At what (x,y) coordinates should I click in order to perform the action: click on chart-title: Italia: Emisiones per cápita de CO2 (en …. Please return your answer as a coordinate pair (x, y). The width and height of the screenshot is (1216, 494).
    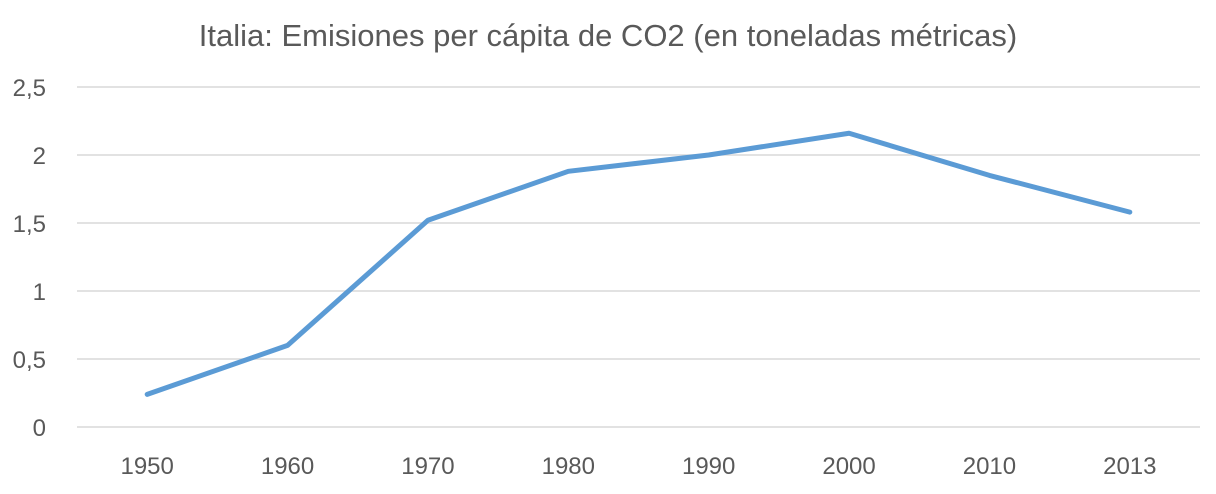
    Looking at the image, I should click on (608, 35).